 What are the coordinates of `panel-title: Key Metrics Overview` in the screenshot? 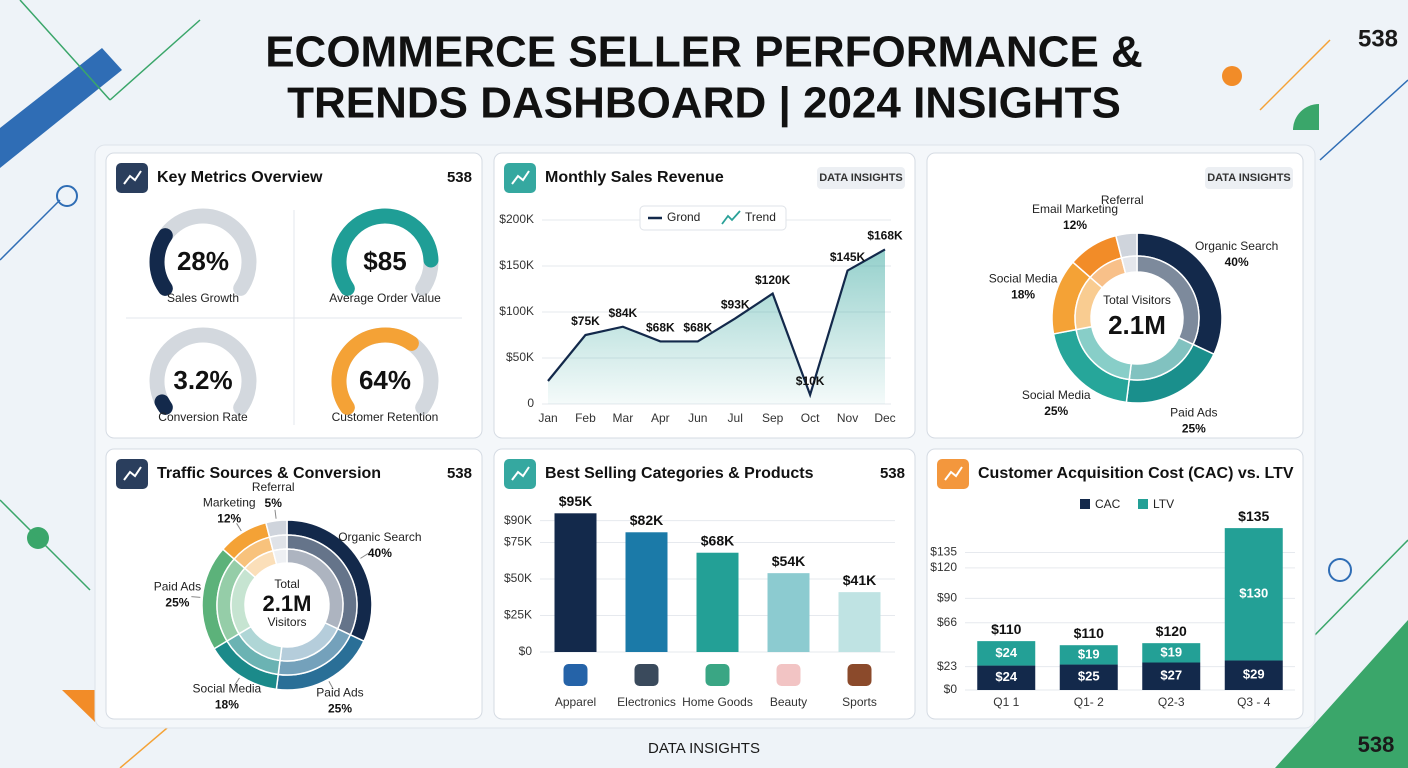 It's located at (240, 177).